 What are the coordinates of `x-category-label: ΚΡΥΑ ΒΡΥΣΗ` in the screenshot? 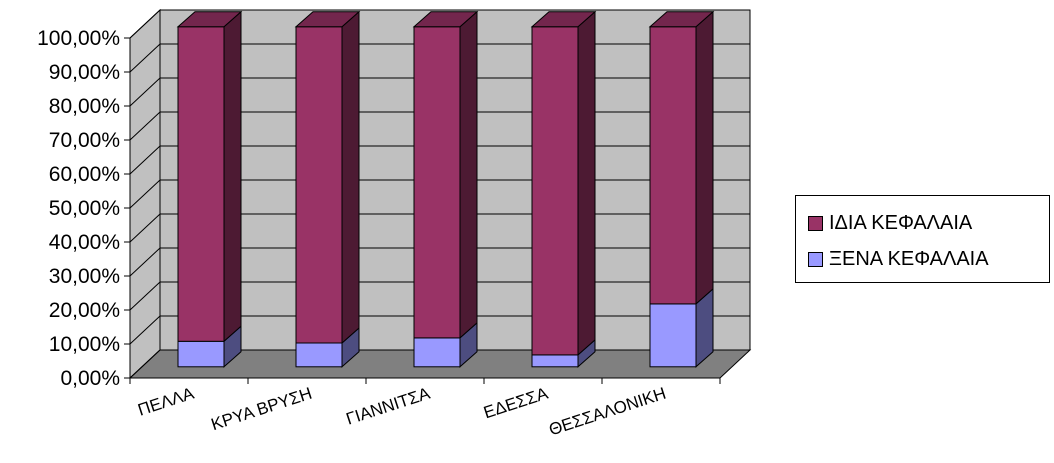 It's located at (261, 409).